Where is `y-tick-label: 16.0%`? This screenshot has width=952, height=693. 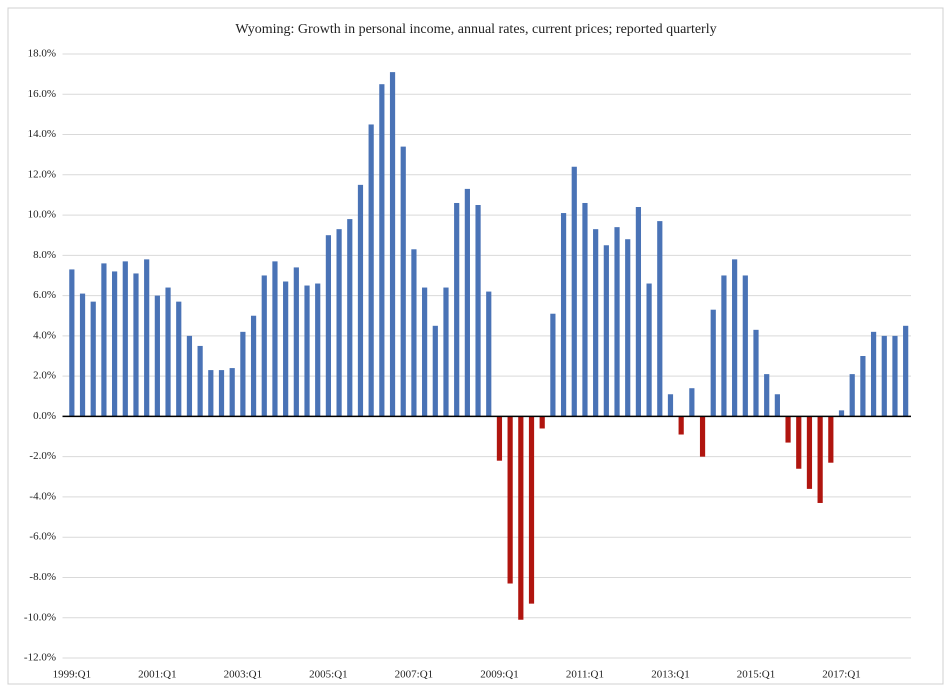
y-tick-label: 16.0% is located at coordinates (42, 94).